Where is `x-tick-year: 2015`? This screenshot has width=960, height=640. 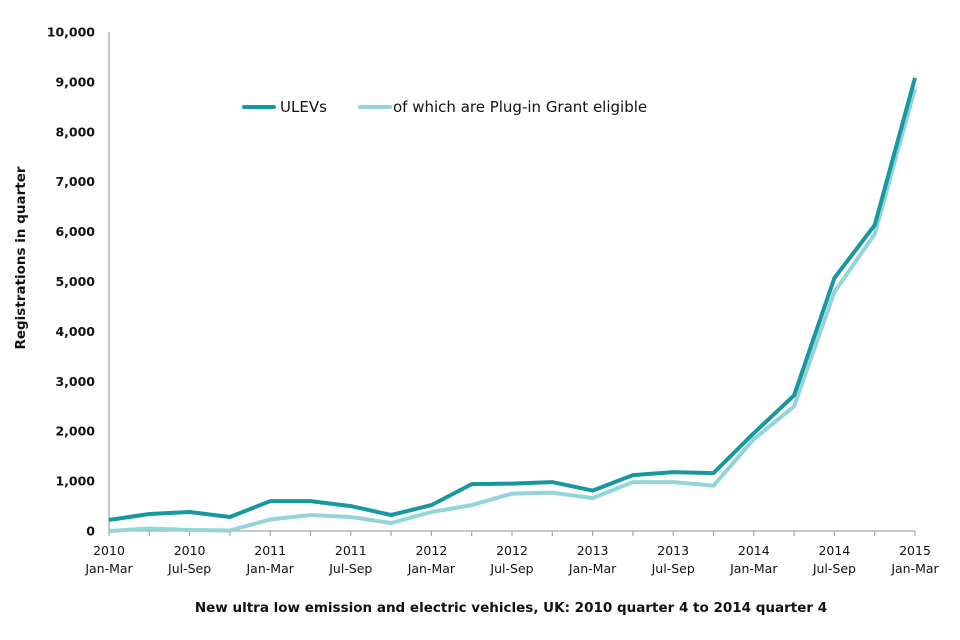
x-tick-year: 2015 is located at coordinates (915, 550).